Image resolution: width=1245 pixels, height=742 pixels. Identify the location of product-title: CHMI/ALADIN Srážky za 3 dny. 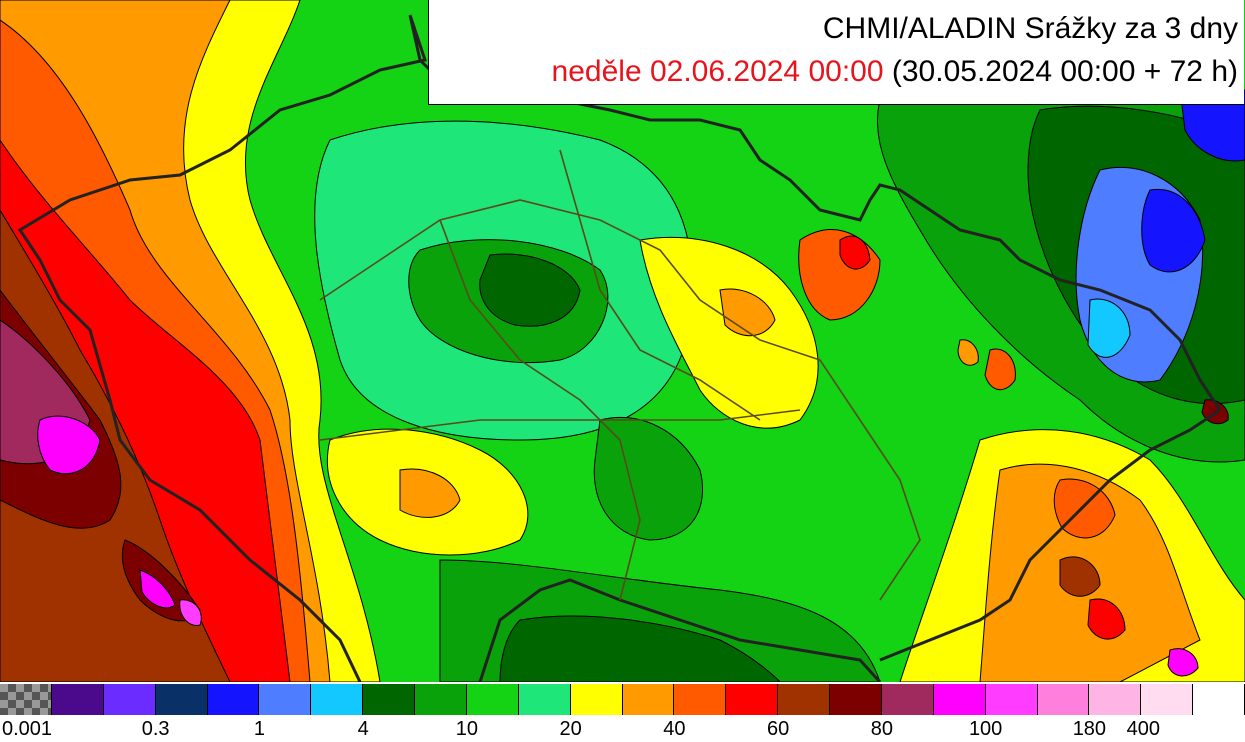
(1030, 28).